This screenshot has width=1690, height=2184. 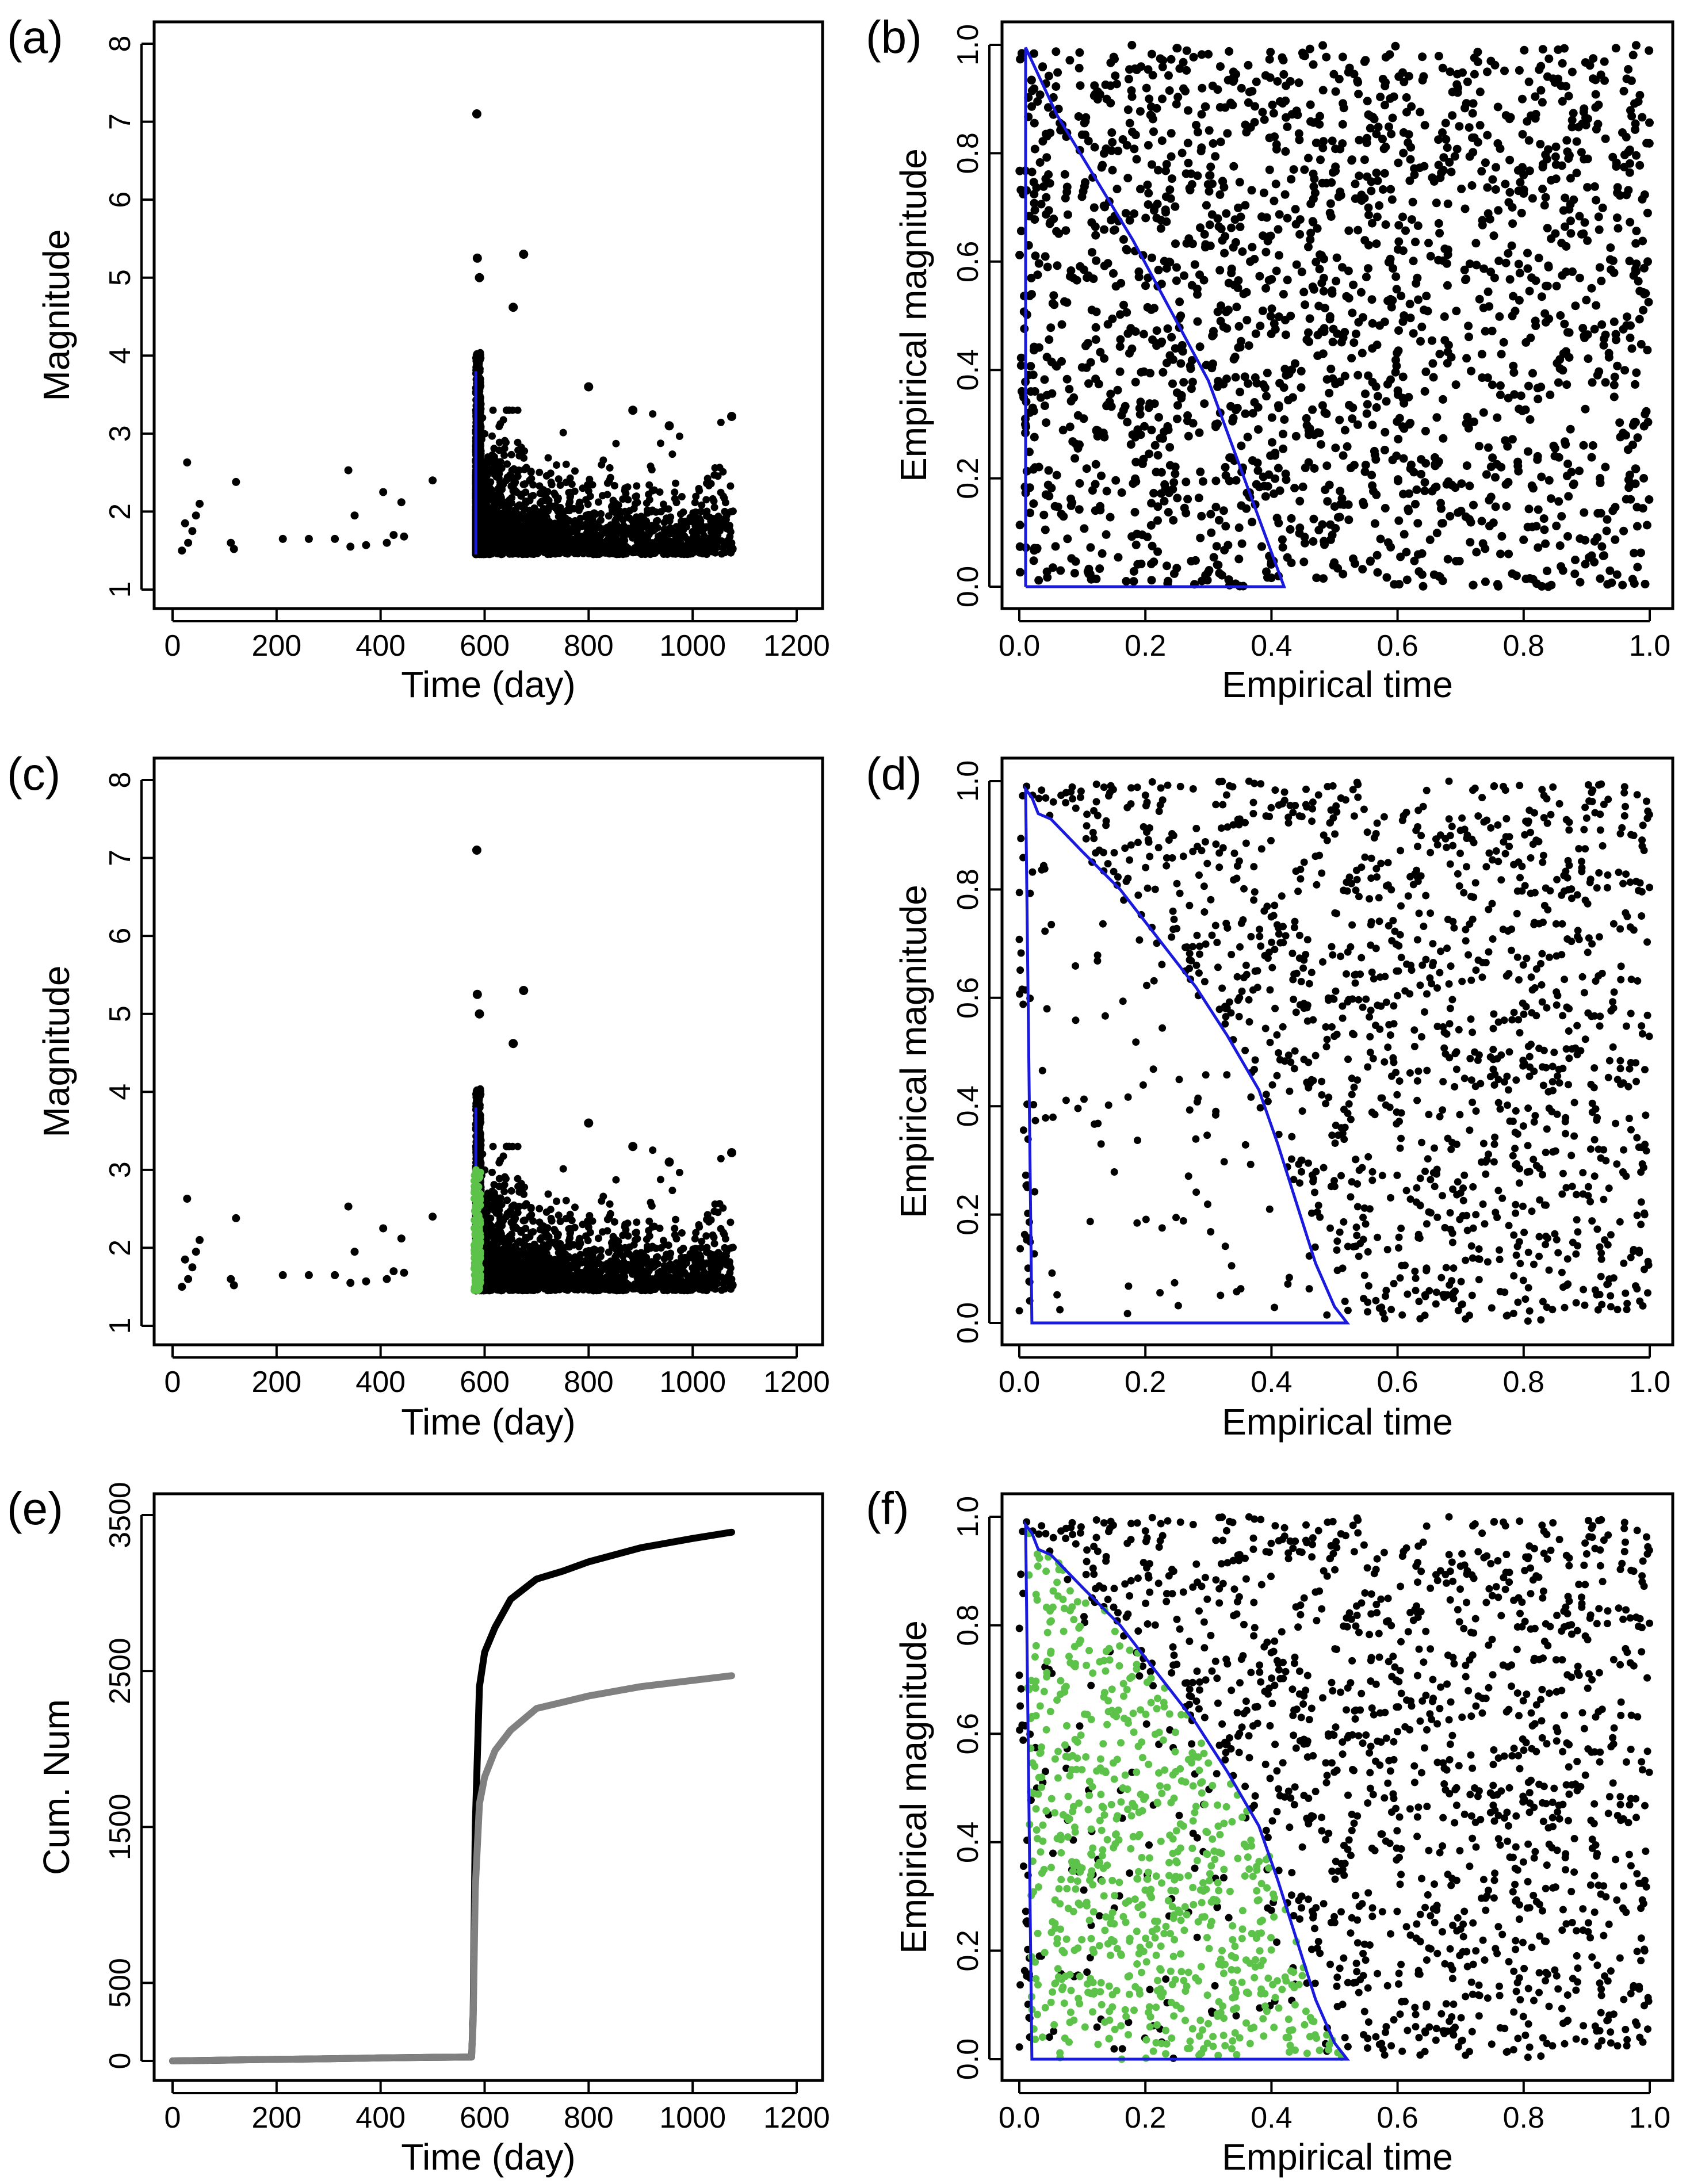 What do you see at coordinates (393, 535) in the screenshot?
I see `panel-a-background-event` at bounding box center [393, 535].